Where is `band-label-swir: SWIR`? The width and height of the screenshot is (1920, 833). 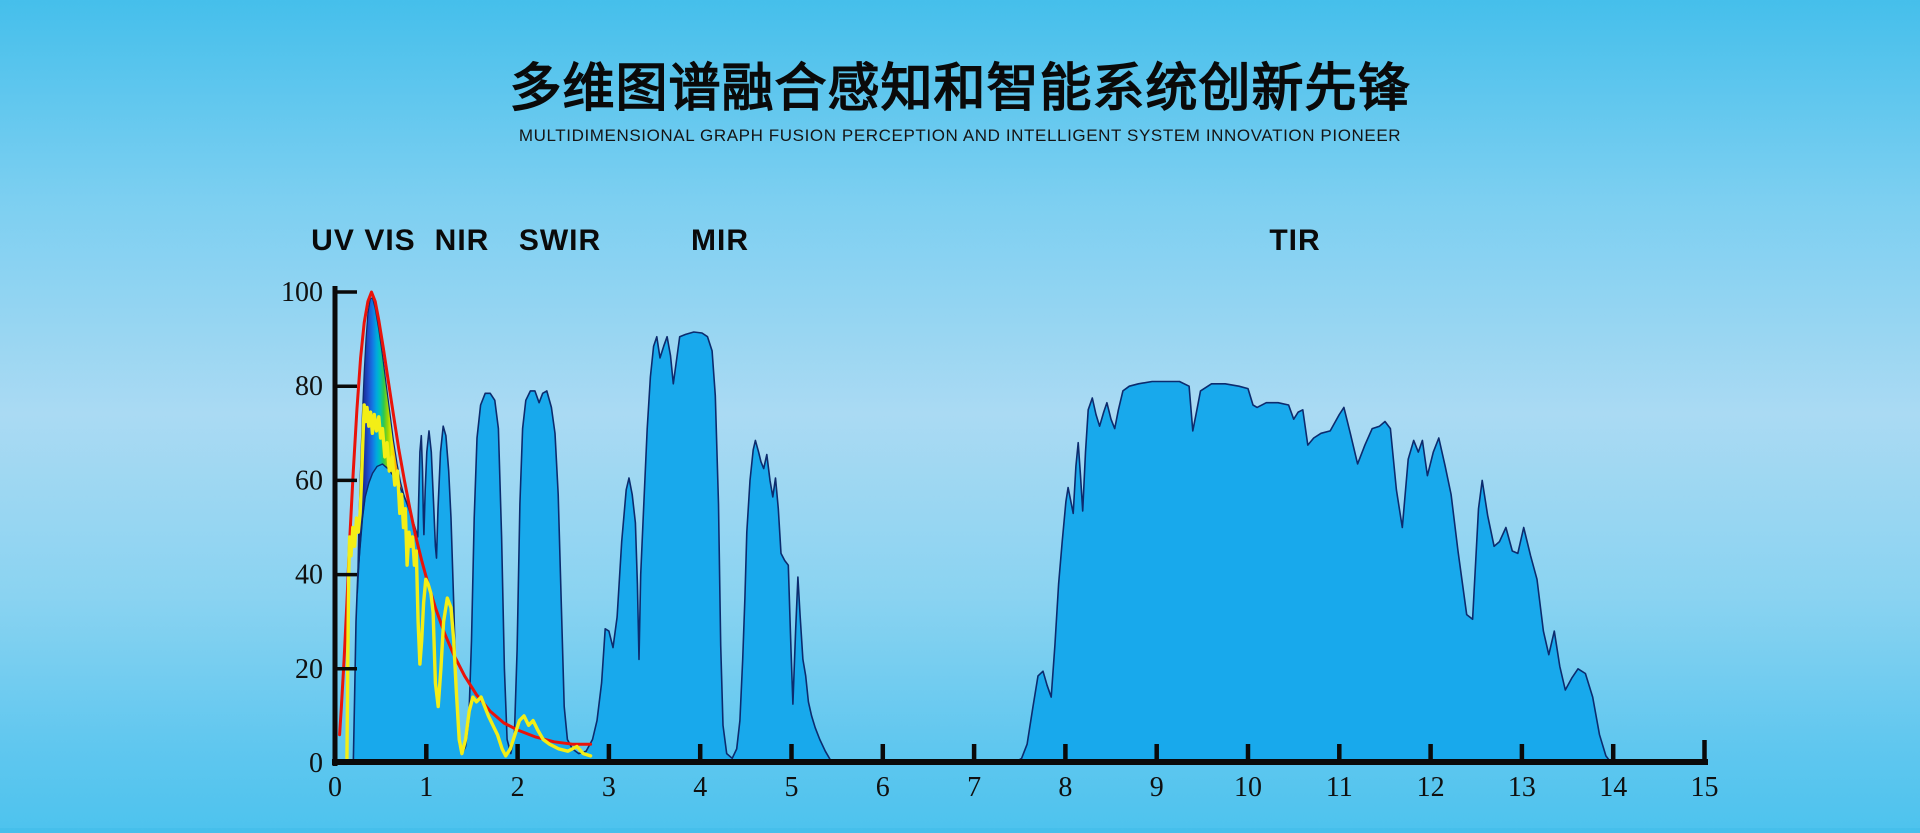
band-label-swir: SWIR is located at coordinates (560, 240).